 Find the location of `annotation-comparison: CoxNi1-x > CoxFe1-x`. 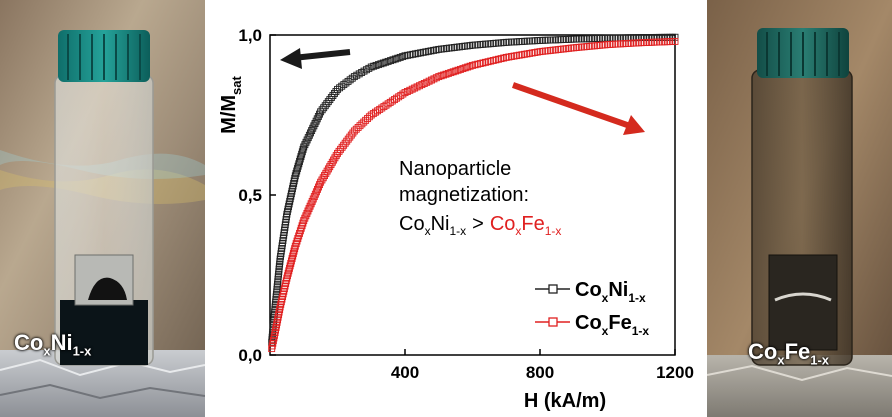

annotation-comparison: CoxNi1-x > CoxFe1-x is located at coordinates (480, 225).